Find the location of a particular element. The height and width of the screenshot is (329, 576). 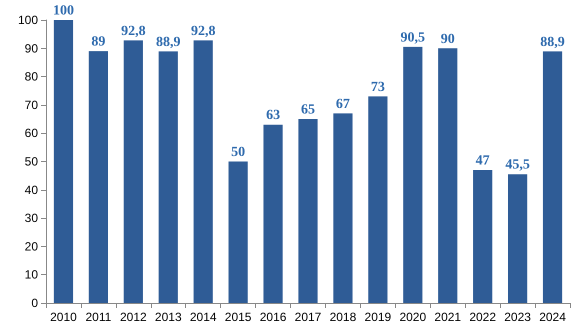

data-label: 45,5 is located at coordinates (517, 165).